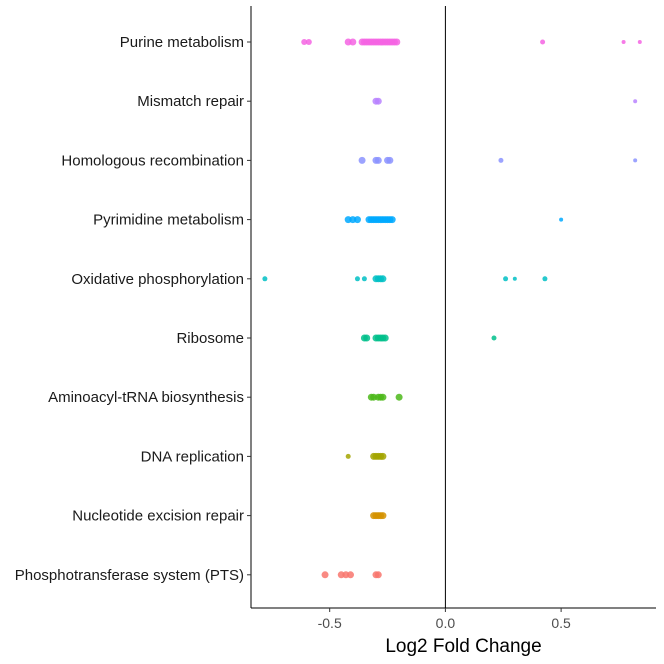  What do you see at coordinates (157, 279) in the screenshot?
I see `category-label: Oxidative phosphorylation` at bounding box center [157, 279].